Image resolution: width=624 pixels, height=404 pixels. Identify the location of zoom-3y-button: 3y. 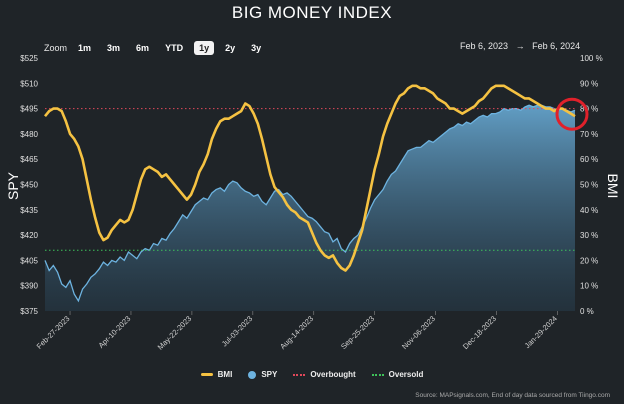
(256, 48).